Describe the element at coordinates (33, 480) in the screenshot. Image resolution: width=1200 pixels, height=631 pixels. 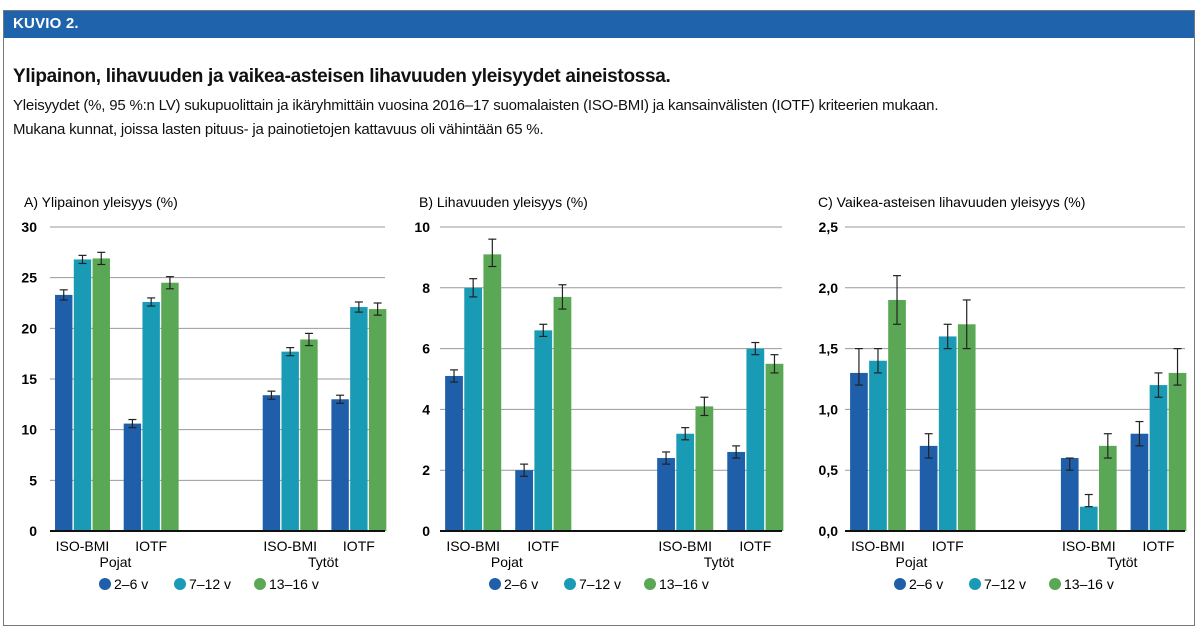
I see `y-tick-label: 5` at that location.